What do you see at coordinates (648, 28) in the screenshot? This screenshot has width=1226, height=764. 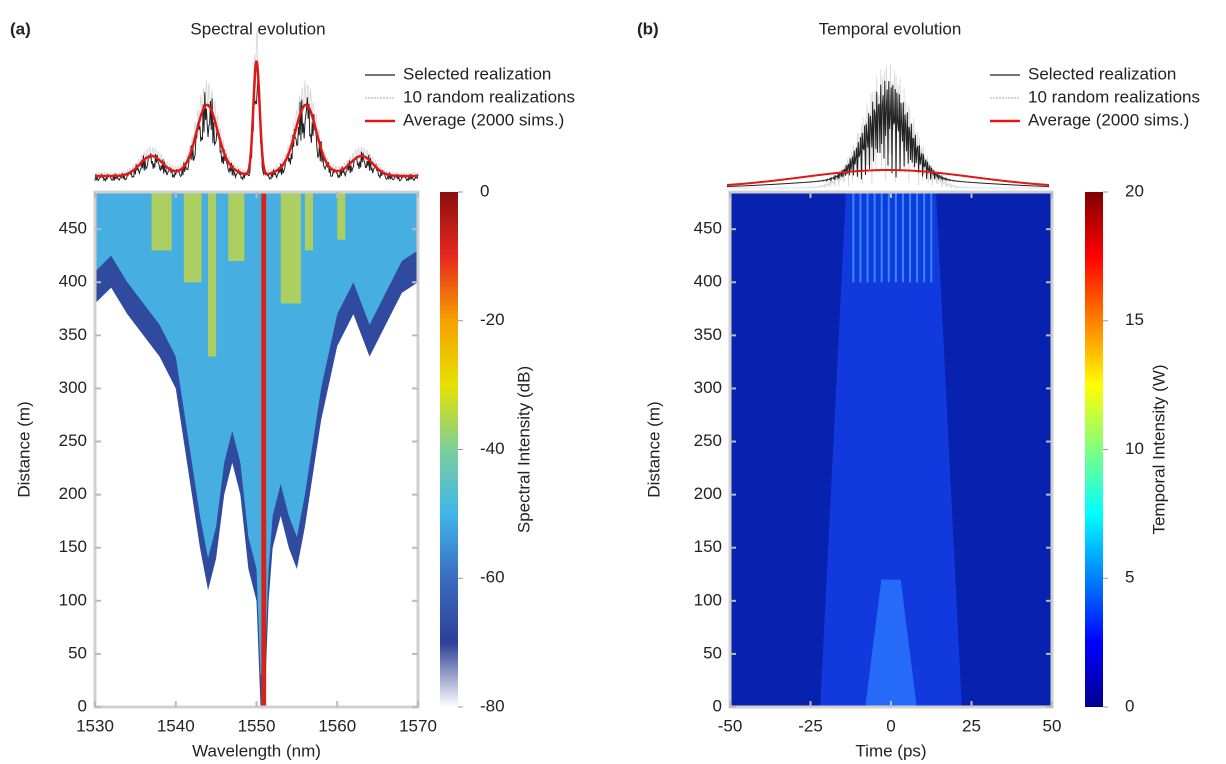 I see `panel-label: (b)` at bounding box center [648, 28].